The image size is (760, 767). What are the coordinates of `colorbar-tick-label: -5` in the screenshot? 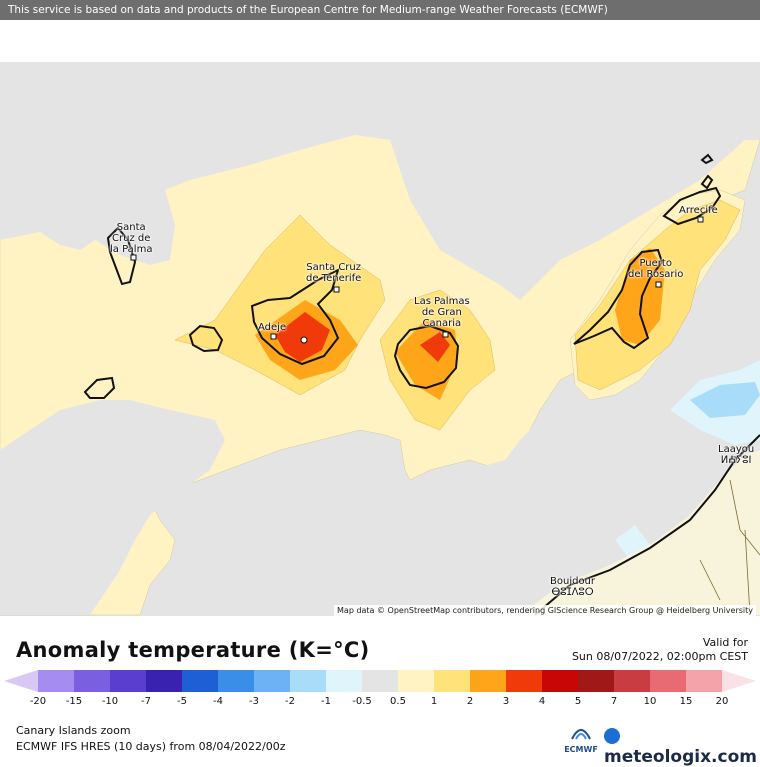 It's located at (182, 701).